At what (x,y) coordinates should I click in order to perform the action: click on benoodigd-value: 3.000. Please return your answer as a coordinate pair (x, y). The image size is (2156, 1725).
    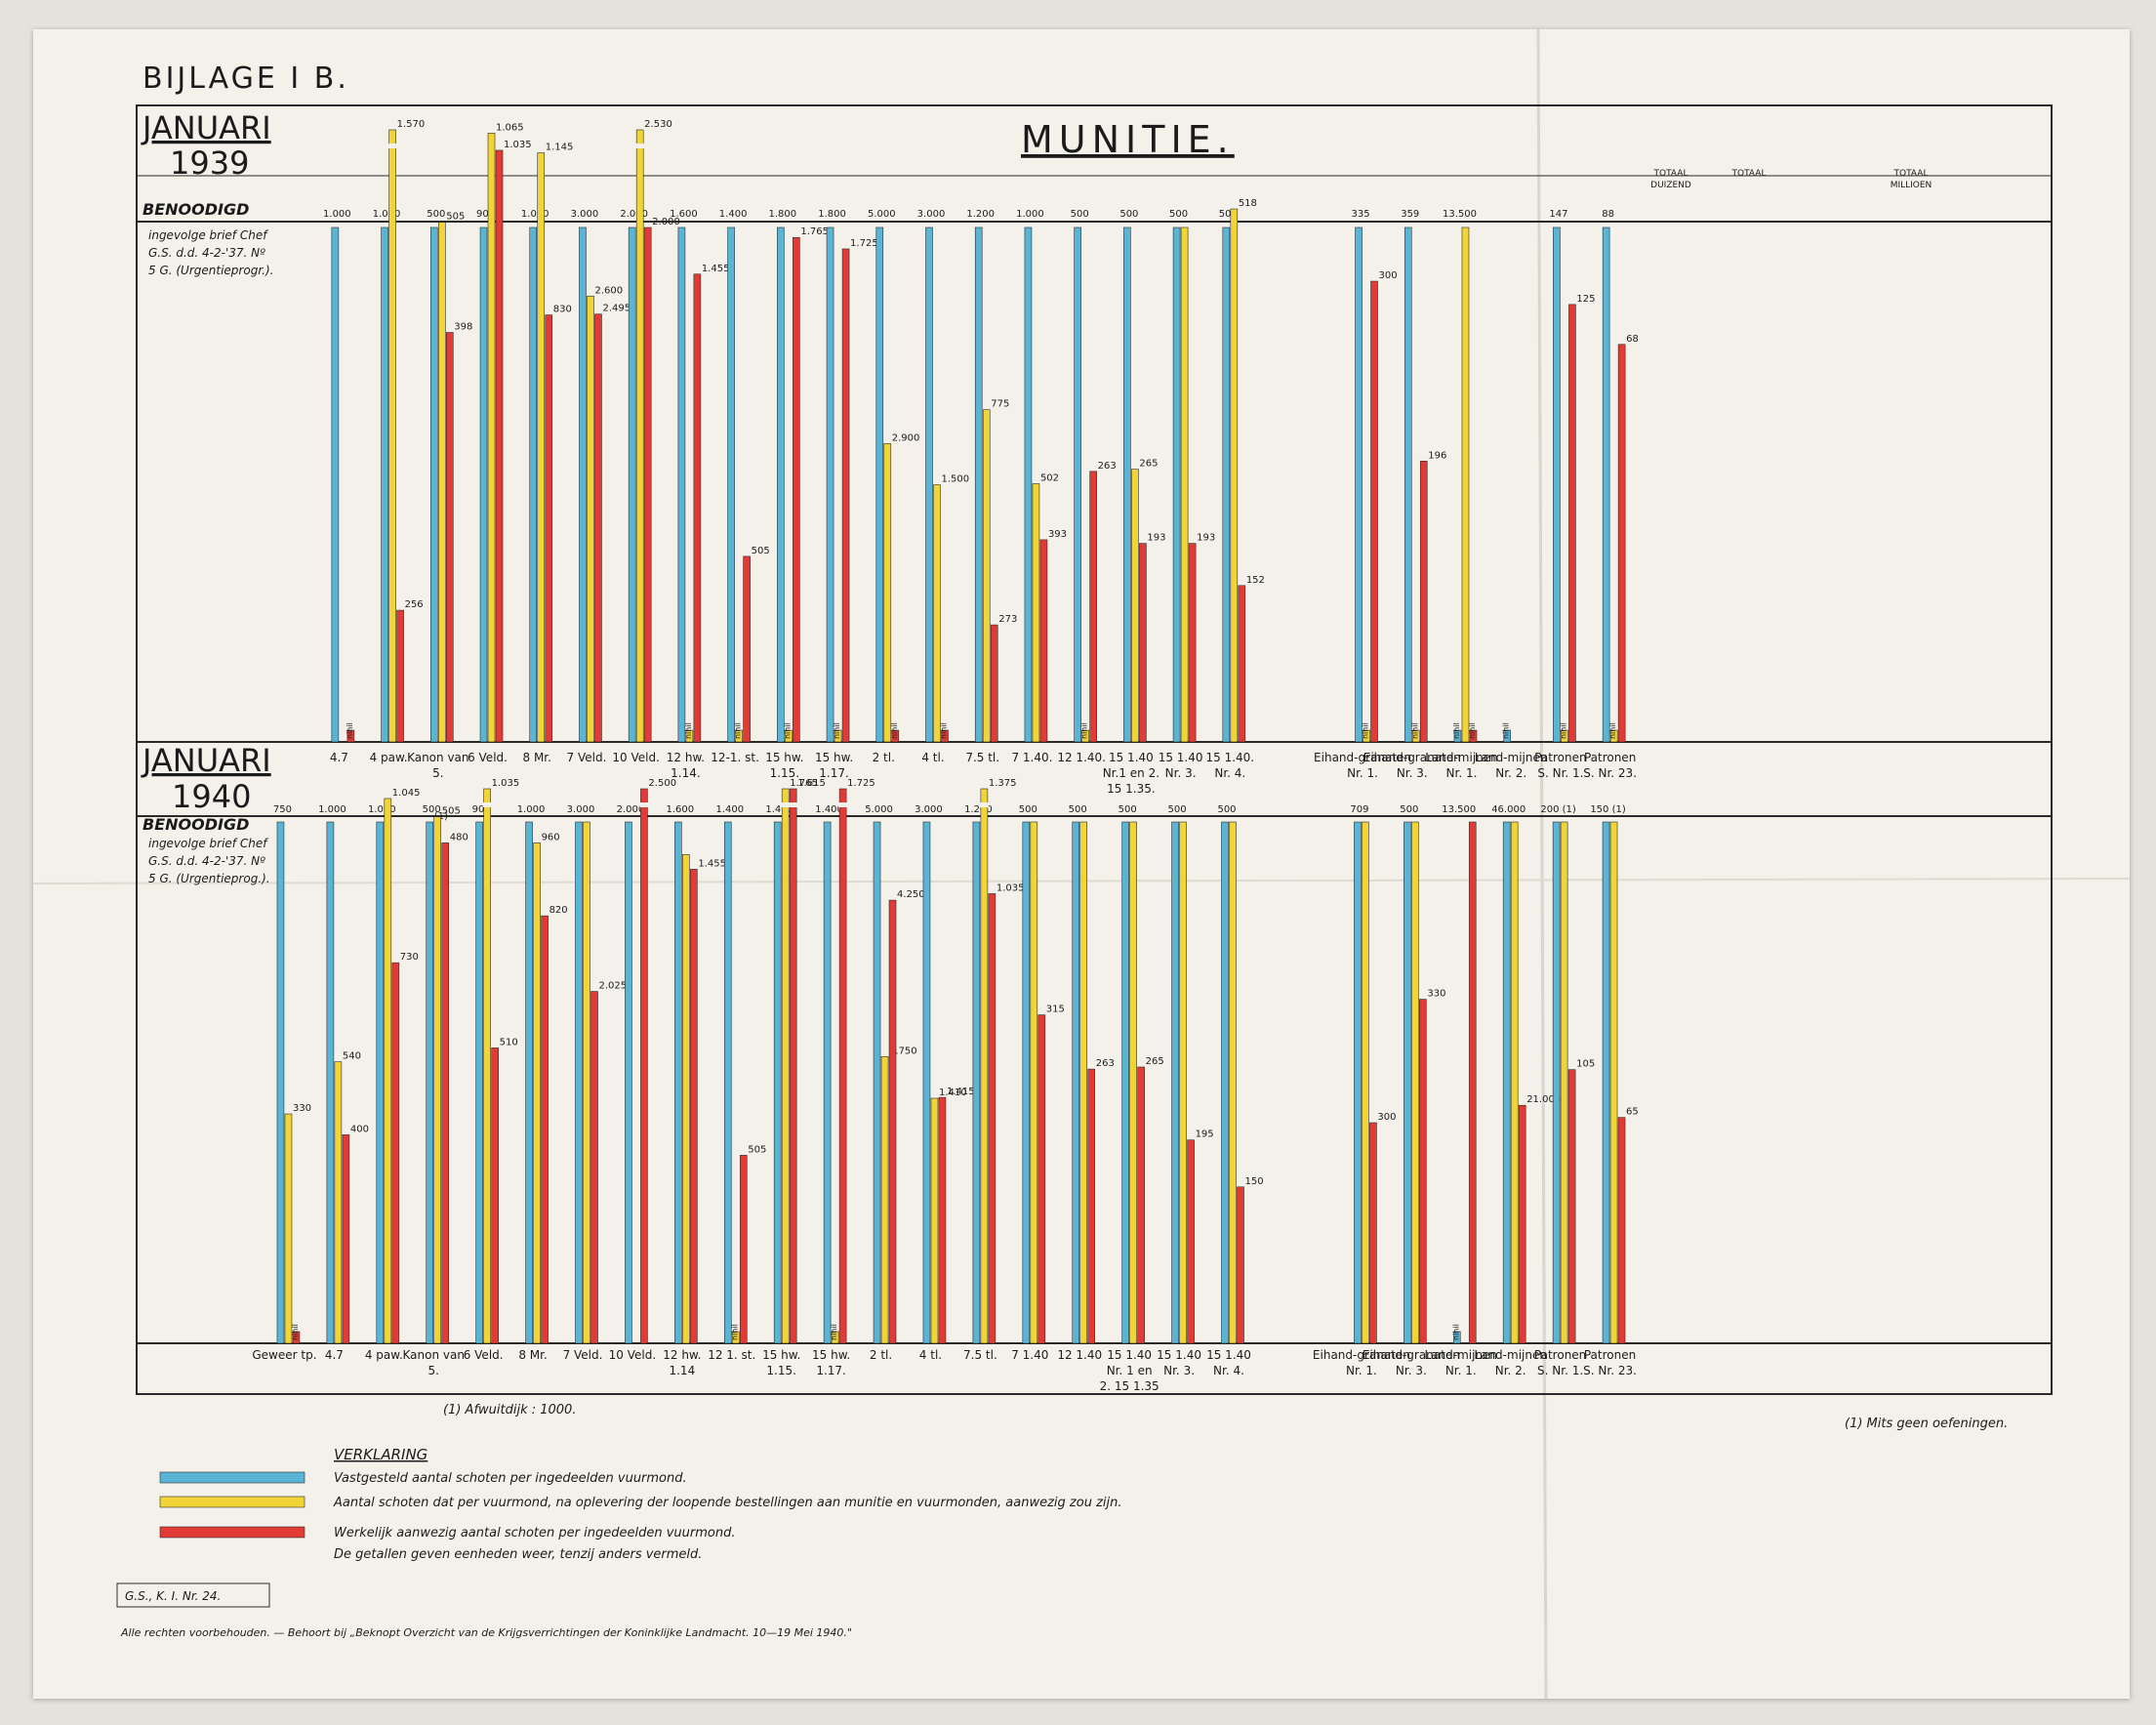
    Looking at the image, I should click on (581, 809).